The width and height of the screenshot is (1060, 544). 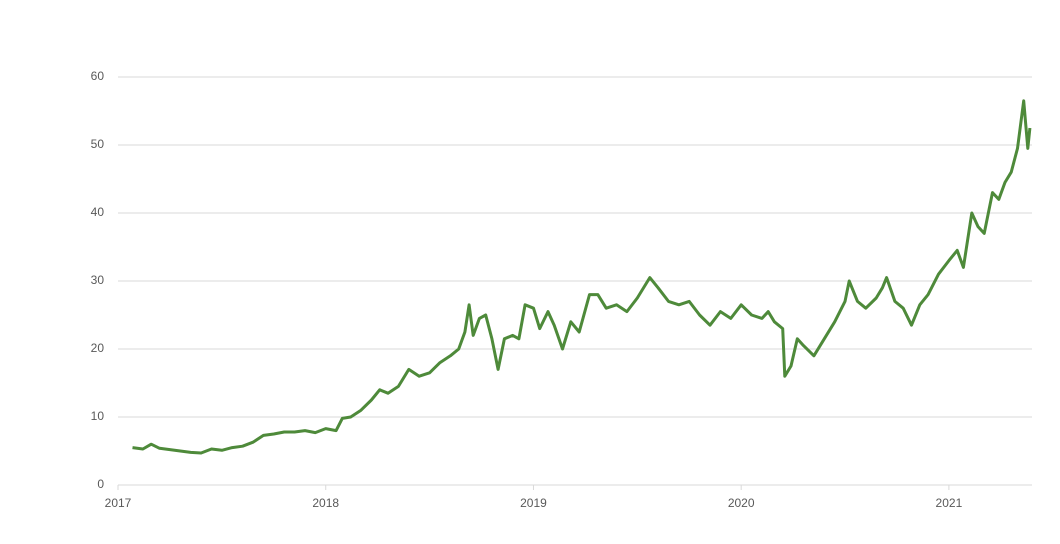 I want to click on y-tick-label: 60, so click(x=98, y=76).